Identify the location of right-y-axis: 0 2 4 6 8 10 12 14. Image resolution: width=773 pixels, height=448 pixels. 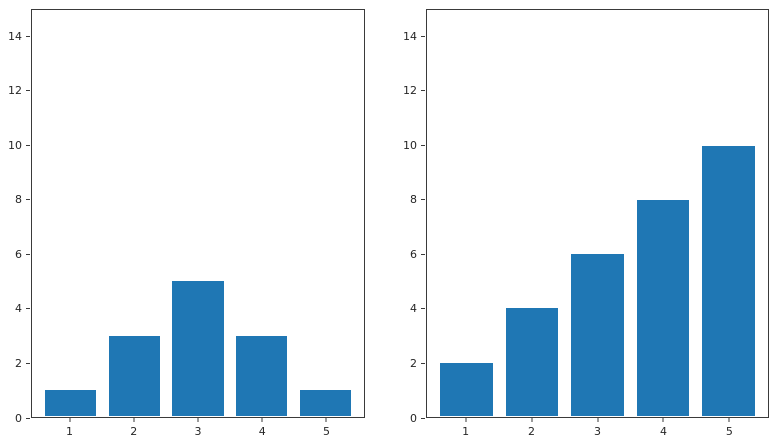
(412, 217).